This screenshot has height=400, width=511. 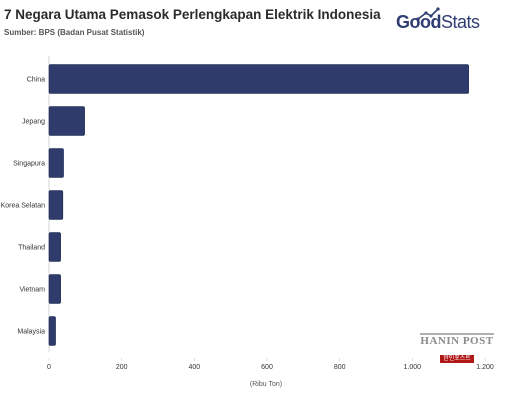 I want to click on logo-text-stats: Stats, so click(x=460, y=22).